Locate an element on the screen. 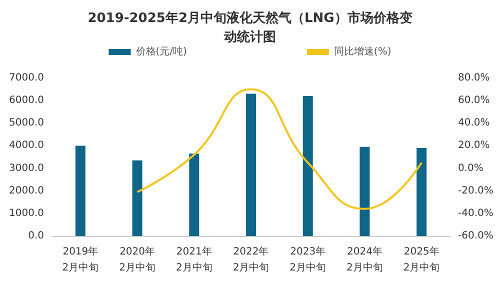  legend-label: 价格(元/吨) is located at coordinates (161, 52).